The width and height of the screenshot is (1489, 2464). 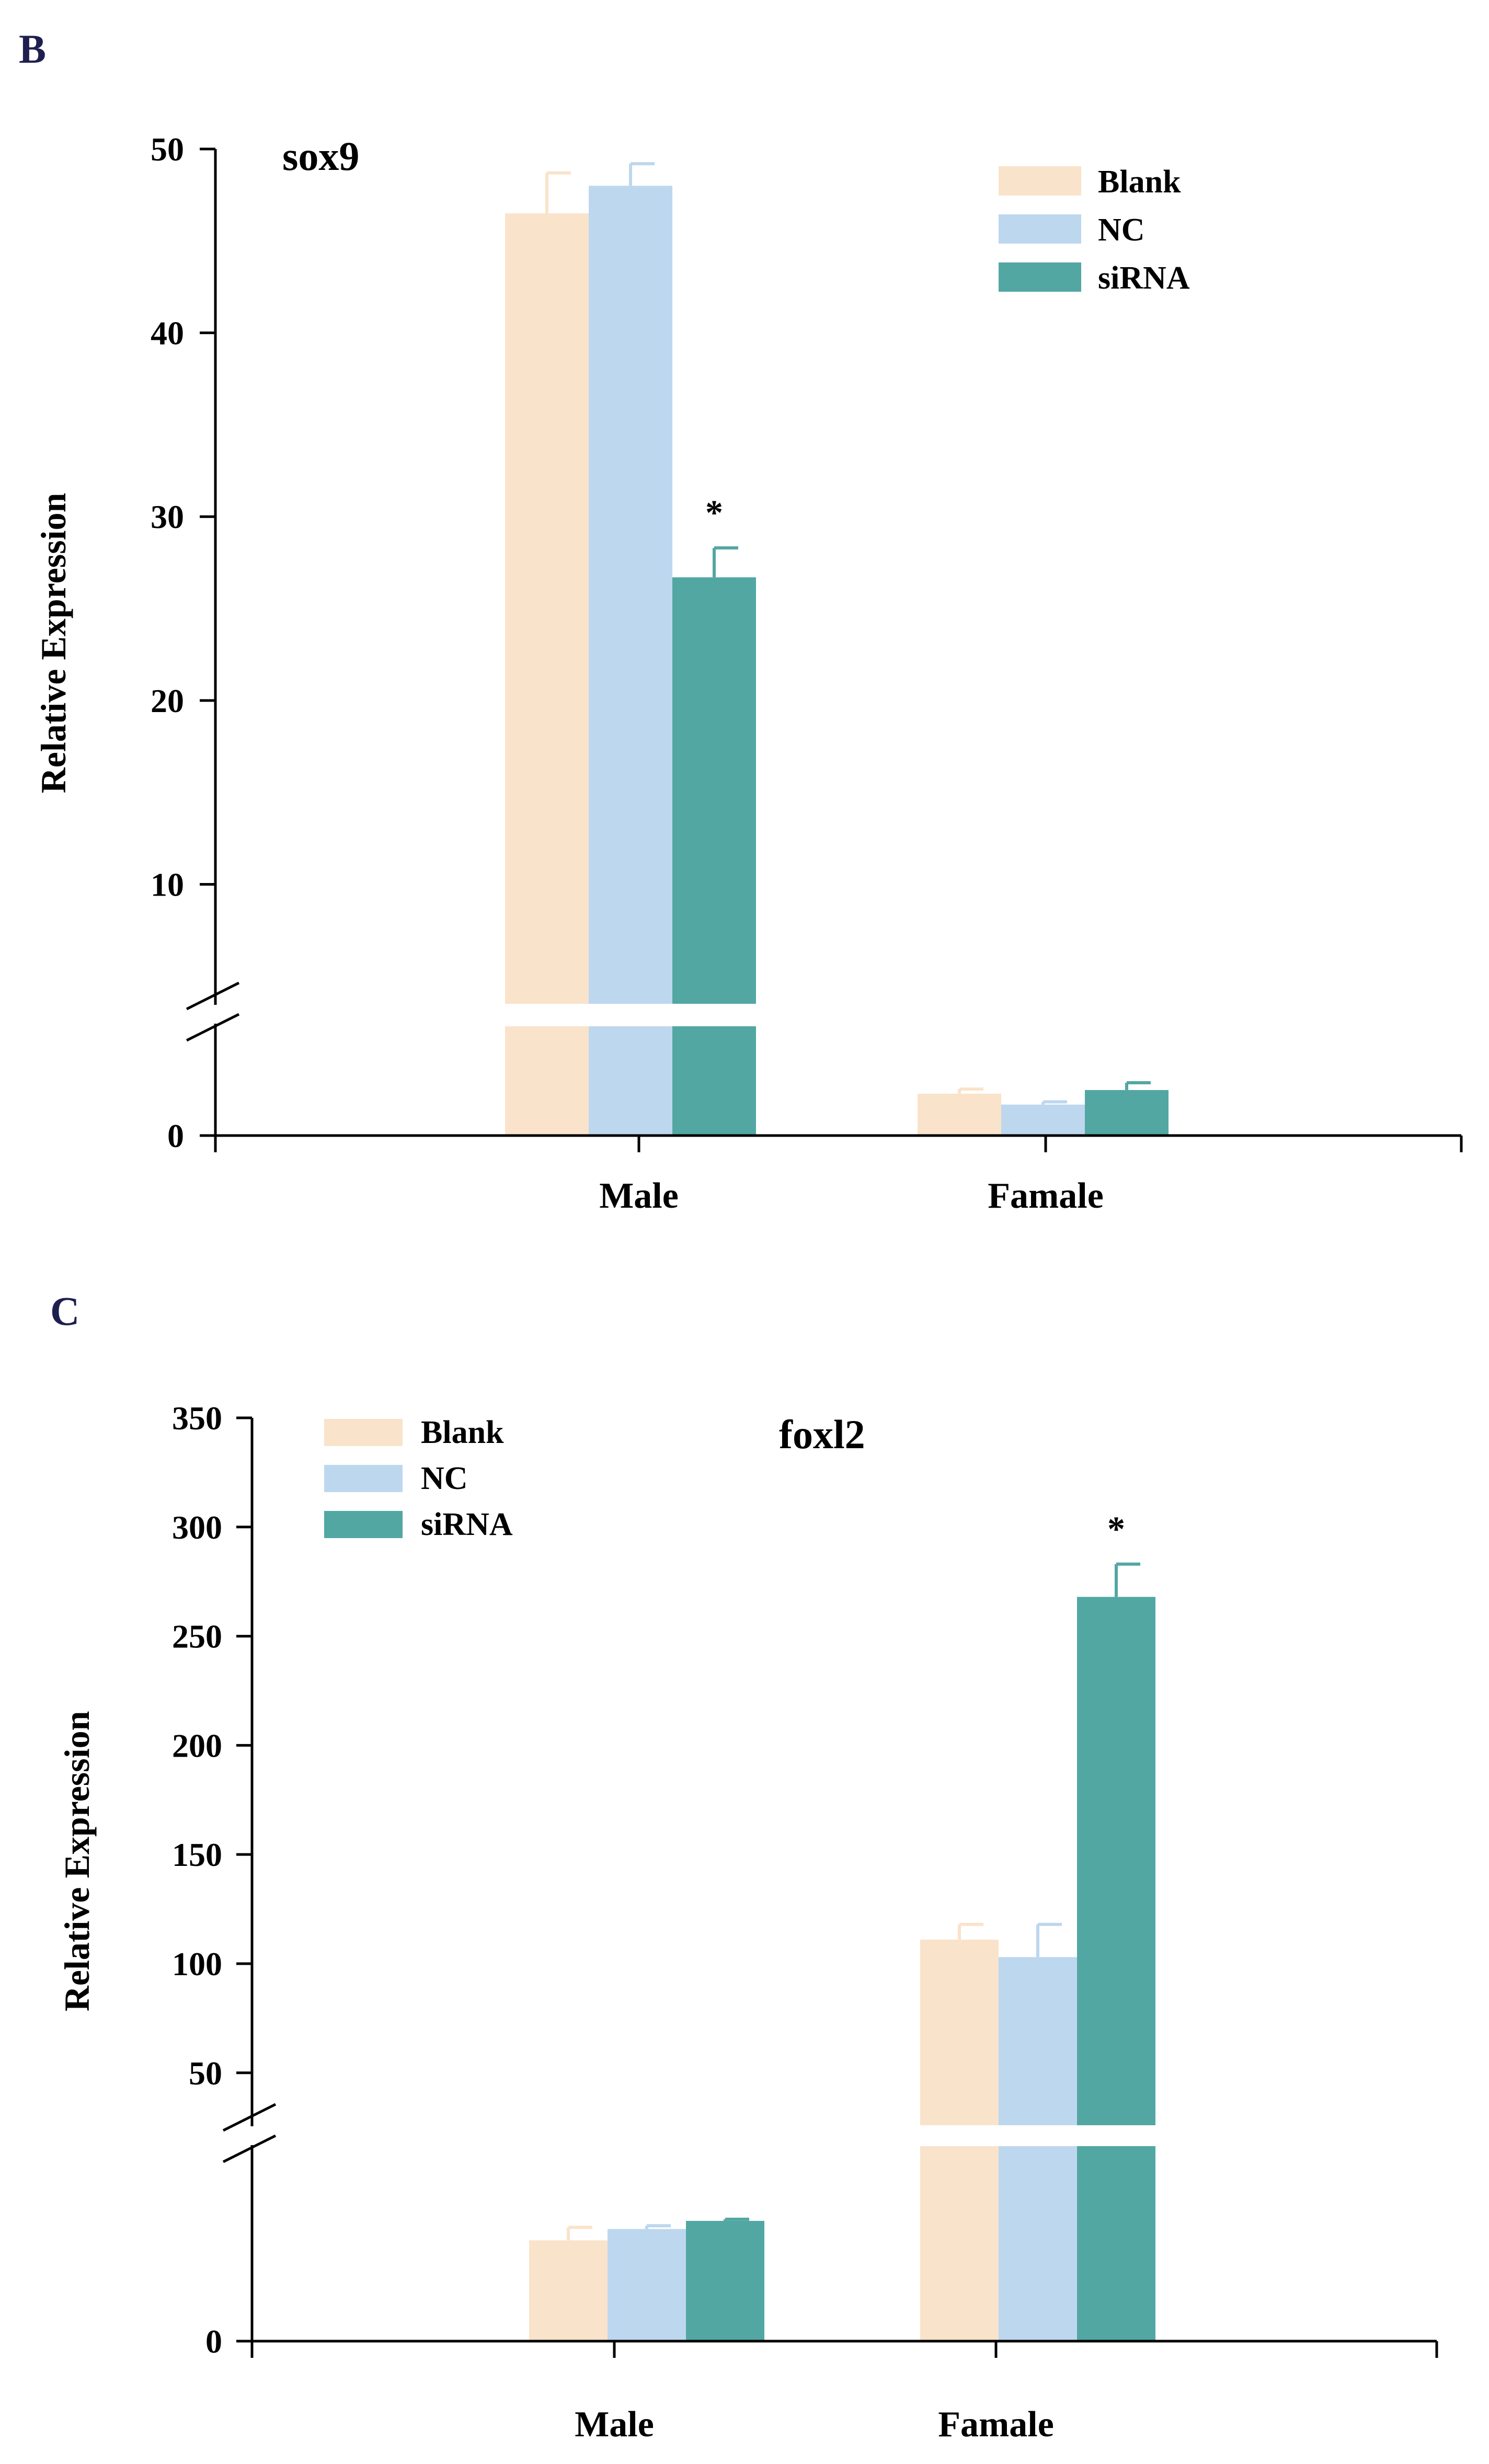 I want to click on panel-b-y-tick-label: 40, so click(x=167, y=333).